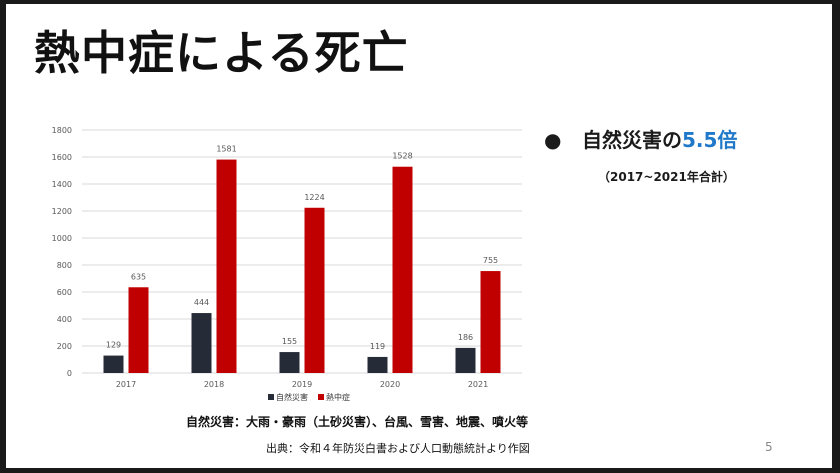 The image size is (840, 473). Describe the element at coordinates (478, 384) in the screenshot. I see `x-tick-label: 2021` at that location.